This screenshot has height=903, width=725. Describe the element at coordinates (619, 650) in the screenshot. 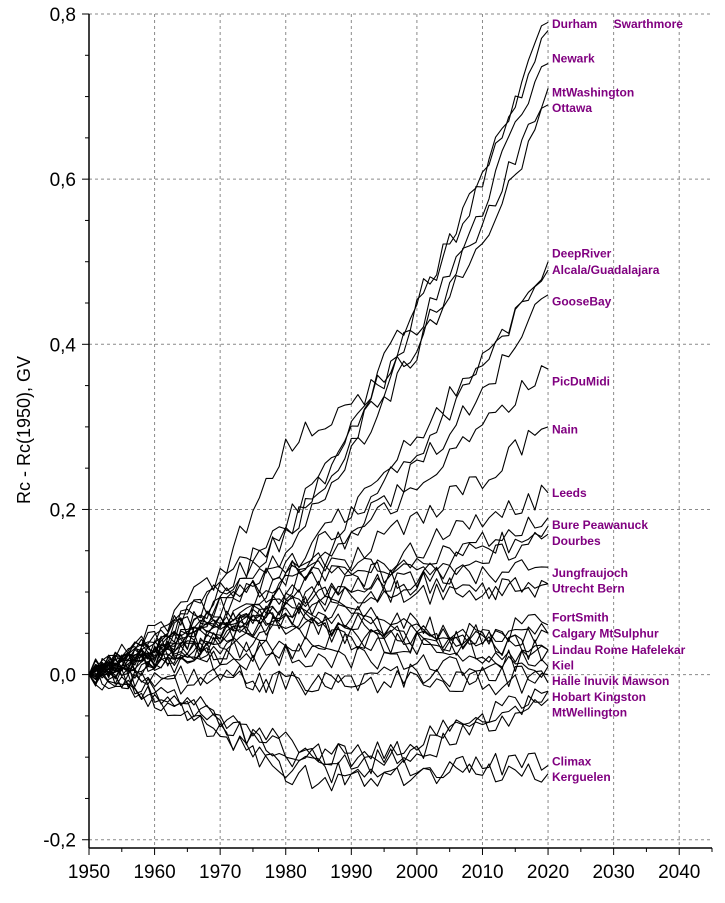

I see `station-label: Lindau Rome Hafelekar` at that location.